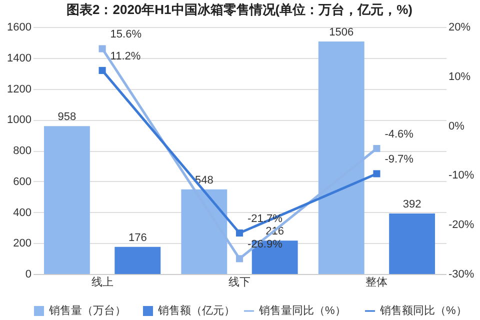 Image resolution: width=480 pixels, height=320 pixels. I want to click on y-tick-label: 600, so click(22, 182).